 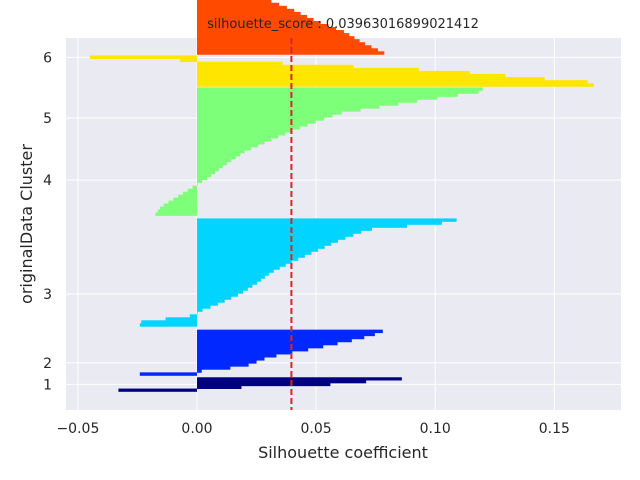 What do you see at coordinates (316, 429) in the screenshot?
I see `x-tick-label: 0.05` at bounding box center [316, 429].